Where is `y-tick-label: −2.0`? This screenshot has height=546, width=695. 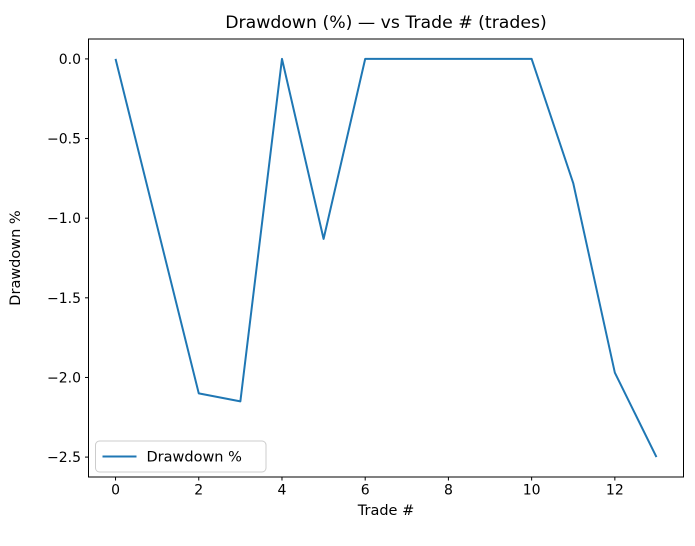
y-tick-label: −2.0 is located at coordinates (64, 378).